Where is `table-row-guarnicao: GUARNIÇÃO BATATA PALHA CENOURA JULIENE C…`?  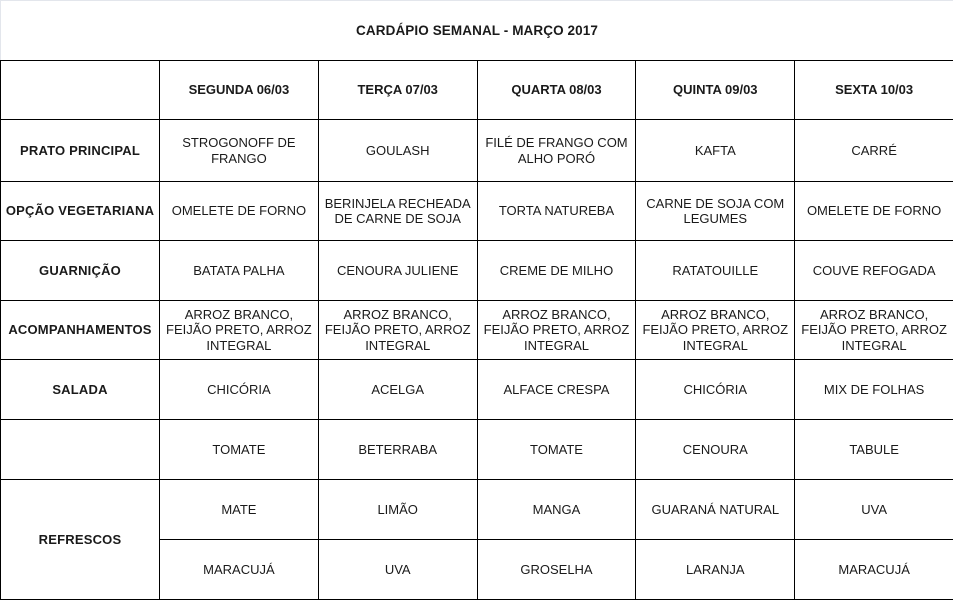 table-row-guarnicao: GUARNIÇÃO BATATA PALHA CENOURA JULIENE C… is located at coordinates (477, 271).